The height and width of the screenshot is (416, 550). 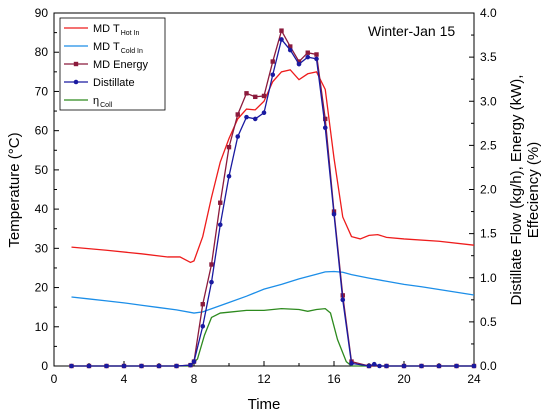 What do you see at coordinates (42, 13) in the screenshot?
I see `y-left-tick-label: 90` at bounding box center [42, 13].